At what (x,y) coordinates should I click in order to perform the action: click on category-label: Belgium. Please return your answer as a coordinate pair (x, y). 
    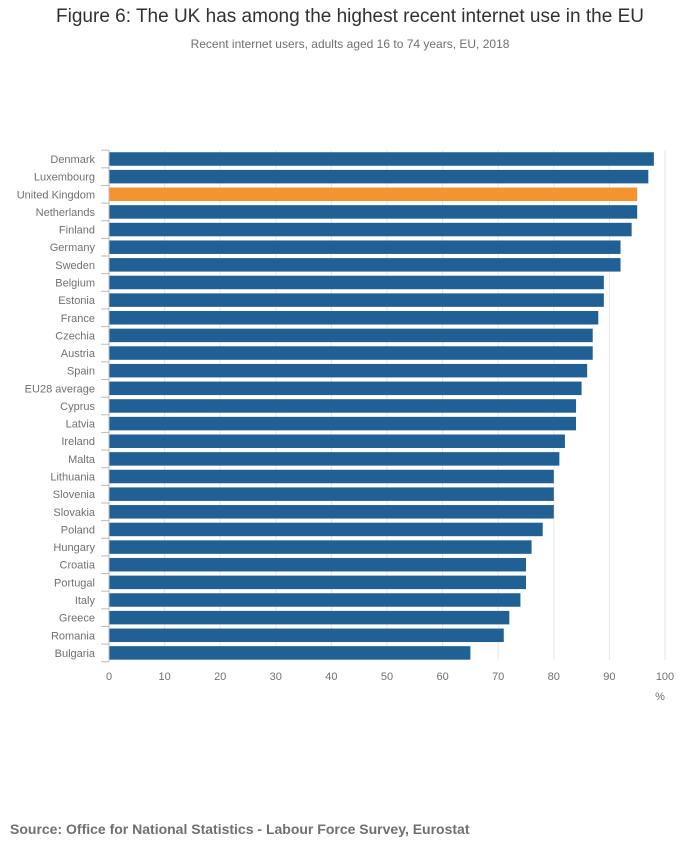
    Looking at the image, I should click on (75, 283).